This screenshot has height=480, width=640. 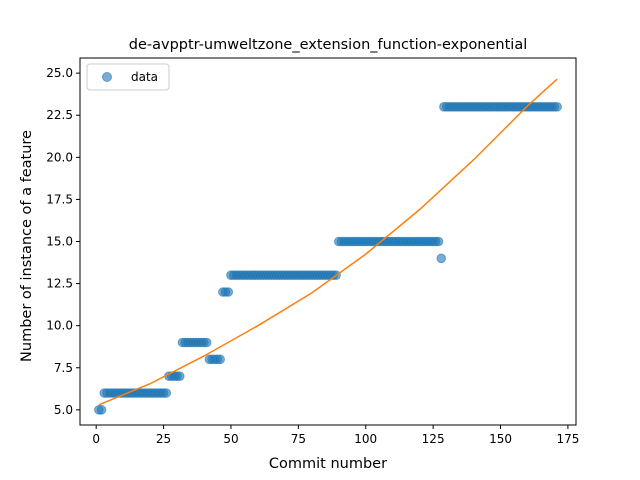 I want to click on x-tick-label: 50, so click(x=230, y=439).